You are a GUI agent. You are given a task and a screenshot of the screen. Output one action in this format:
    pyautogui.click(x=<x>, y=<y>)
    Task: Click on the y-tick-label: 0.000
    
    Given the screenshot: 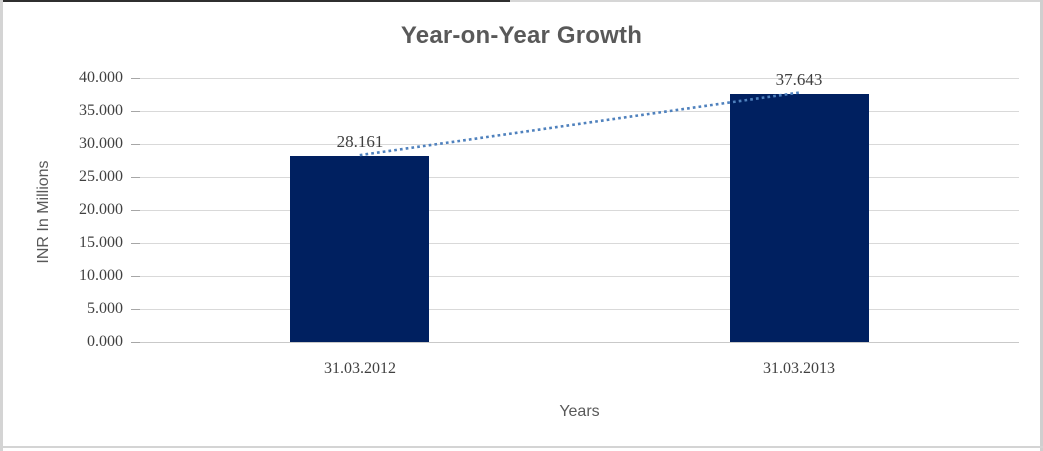 What is the action you would take?
    pyautogui.click(x=105, y=341)
    